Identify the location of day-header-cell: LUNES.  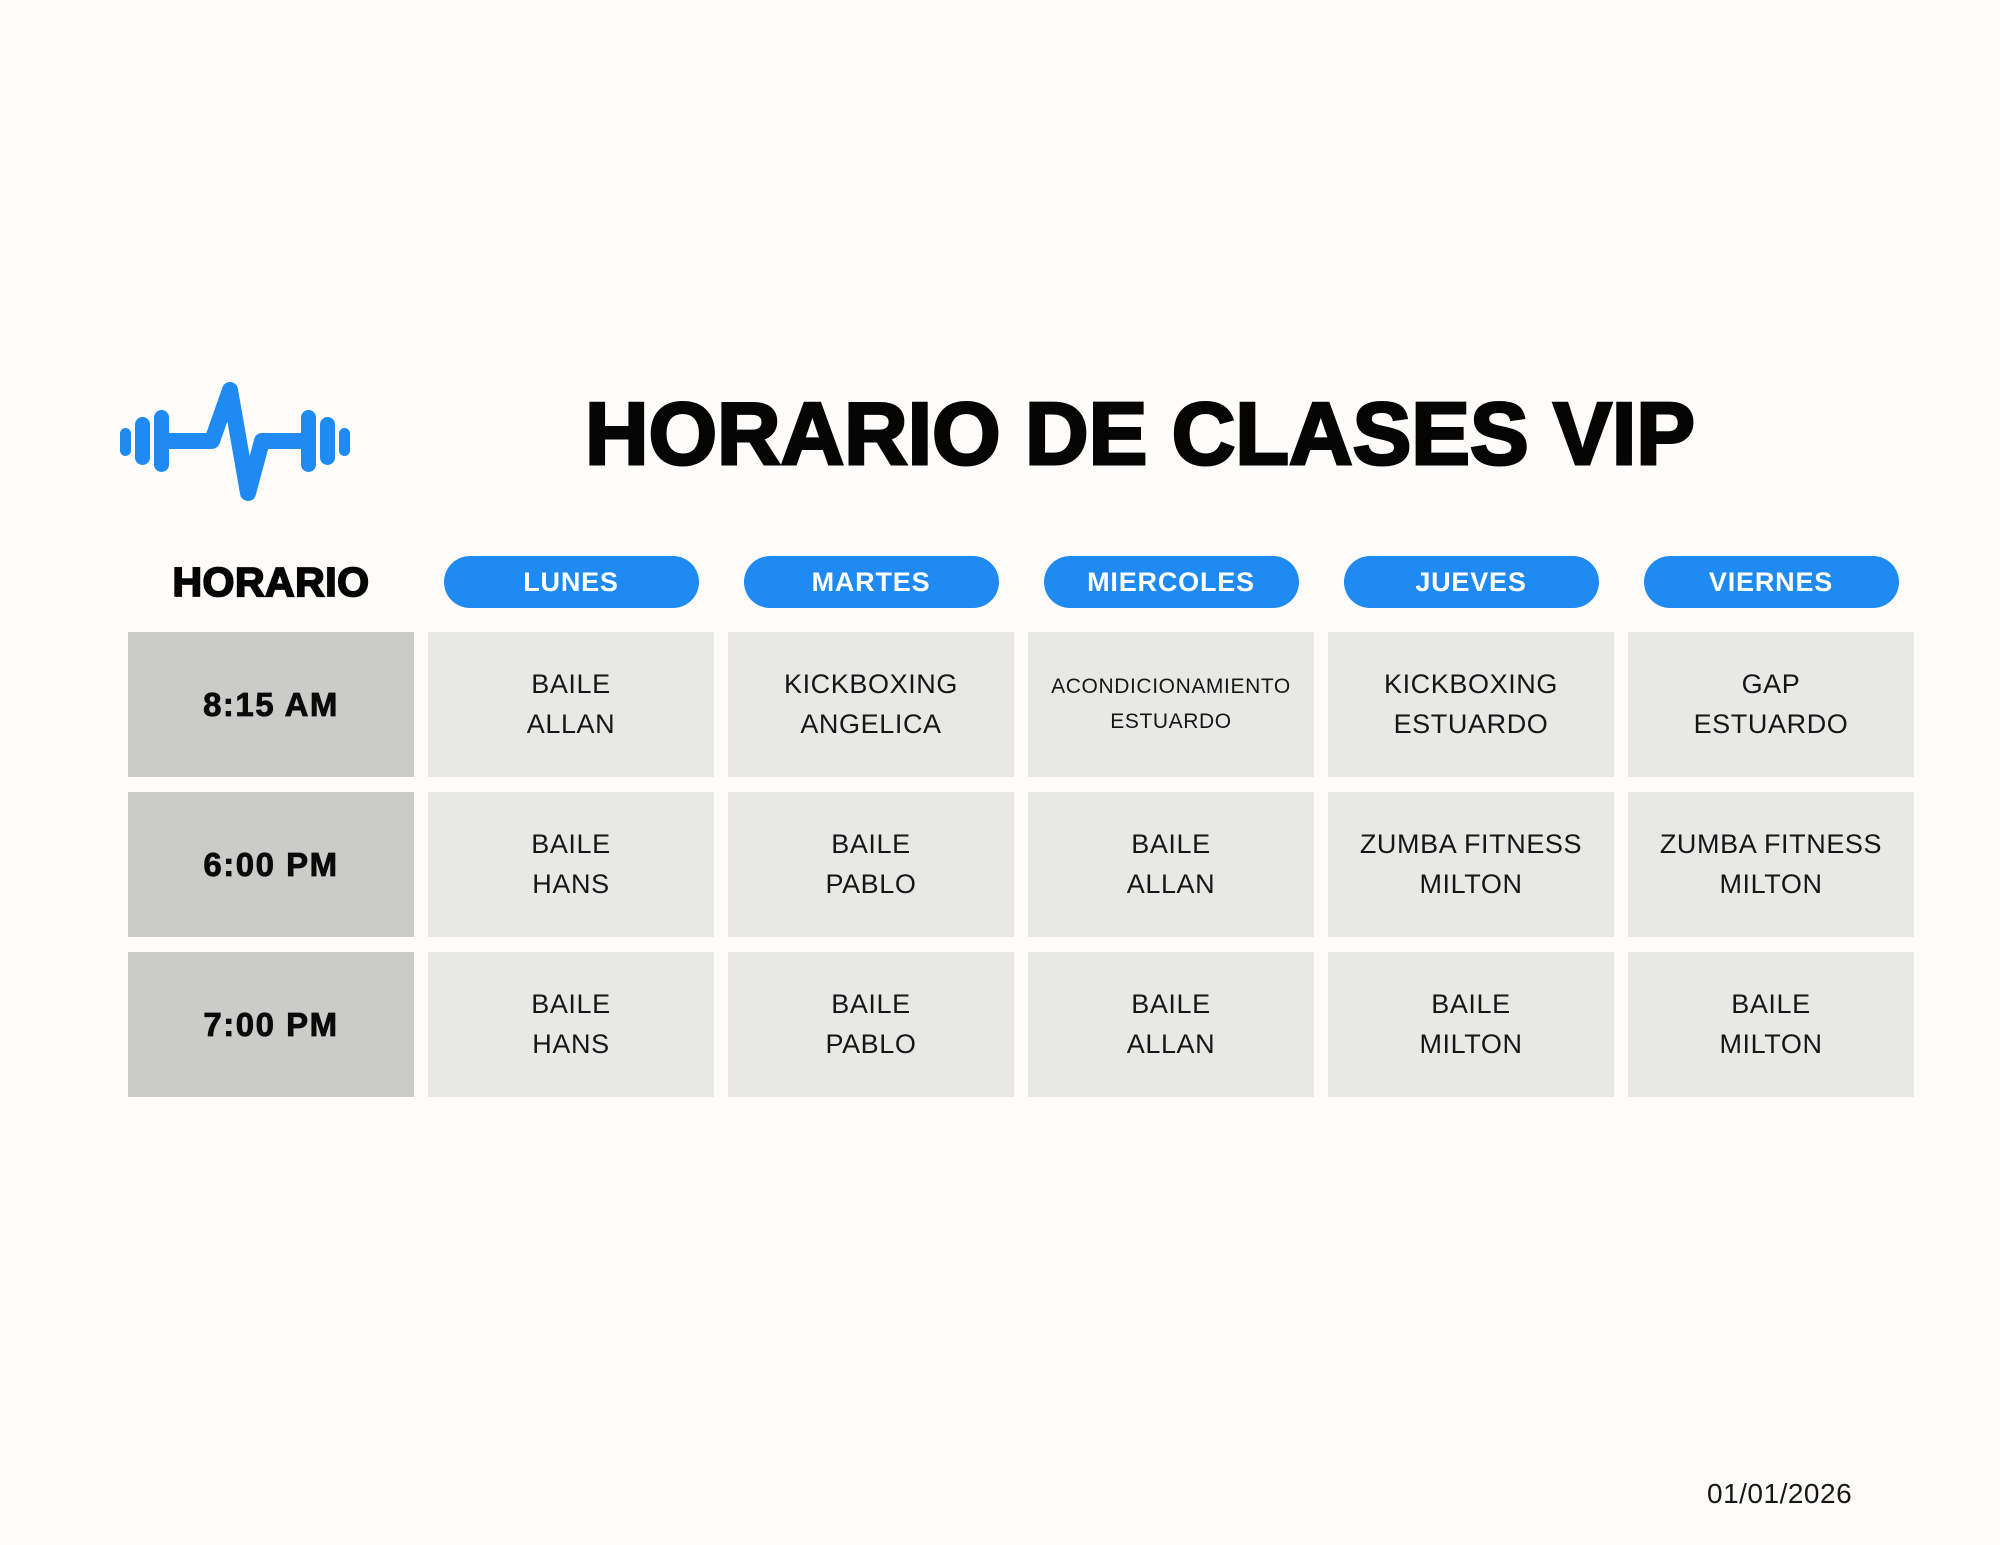
(571, 582).